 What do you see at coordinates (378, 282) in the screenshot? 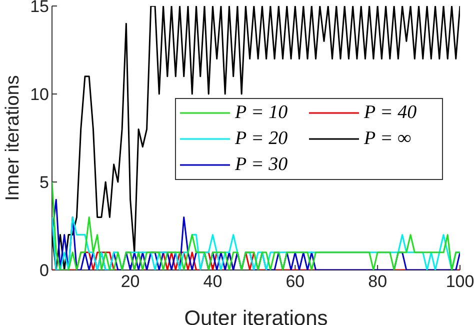
I see `x-tick-label: 80` at bounding box center [378, 282].